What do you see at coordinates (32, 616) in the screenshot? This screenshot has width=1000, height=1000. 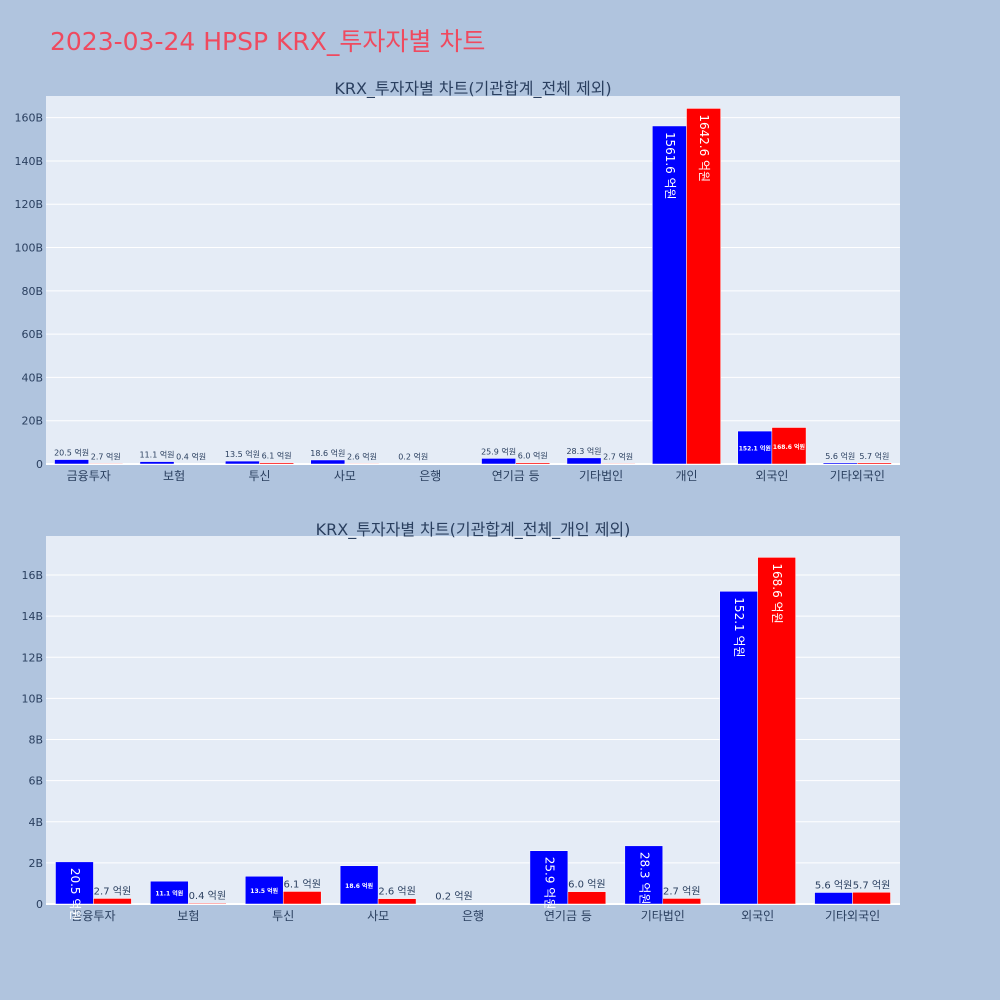 I see `y-tick-label: 14B` at bounding box center [32, 616].